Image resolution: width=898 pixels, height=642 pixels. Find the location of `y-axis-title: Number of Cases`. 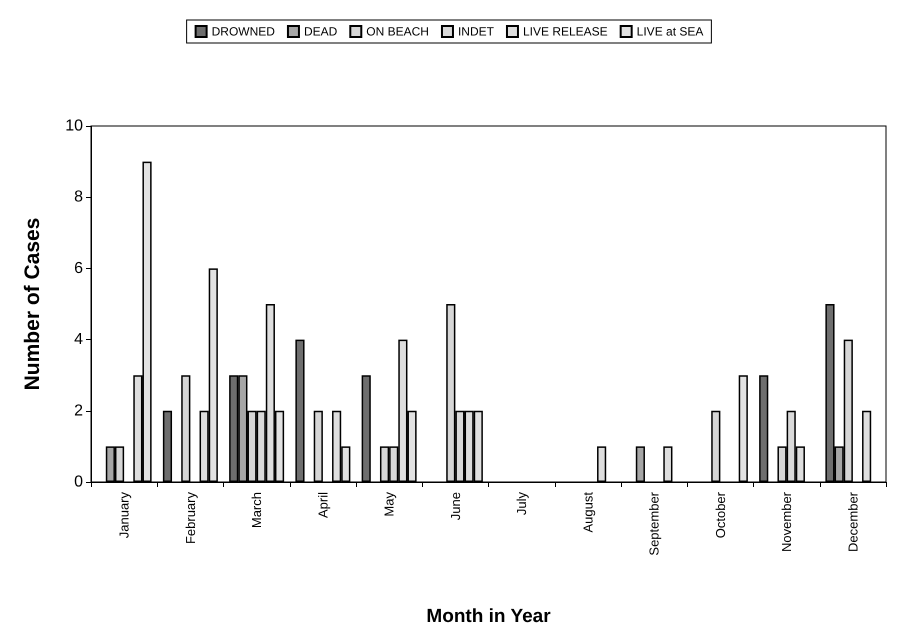

y-axis-title: Number of Cases is located at coordinates (32, 304).